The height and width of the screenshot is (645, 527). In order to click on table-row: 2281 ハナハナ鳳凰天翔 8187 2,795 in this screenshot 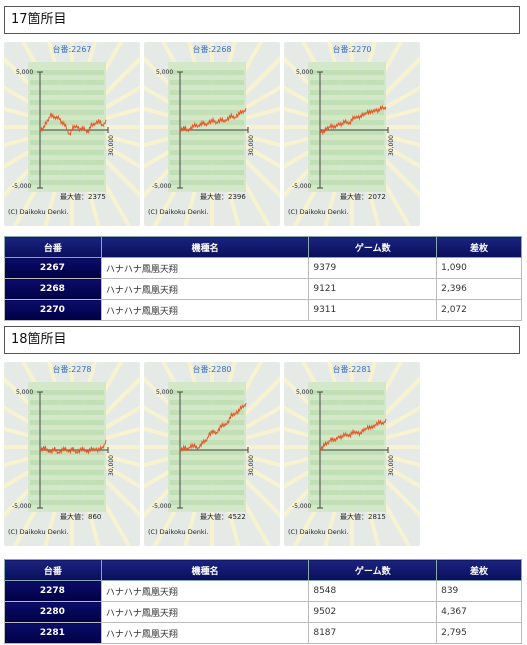, I will do `click(263, 633)`.